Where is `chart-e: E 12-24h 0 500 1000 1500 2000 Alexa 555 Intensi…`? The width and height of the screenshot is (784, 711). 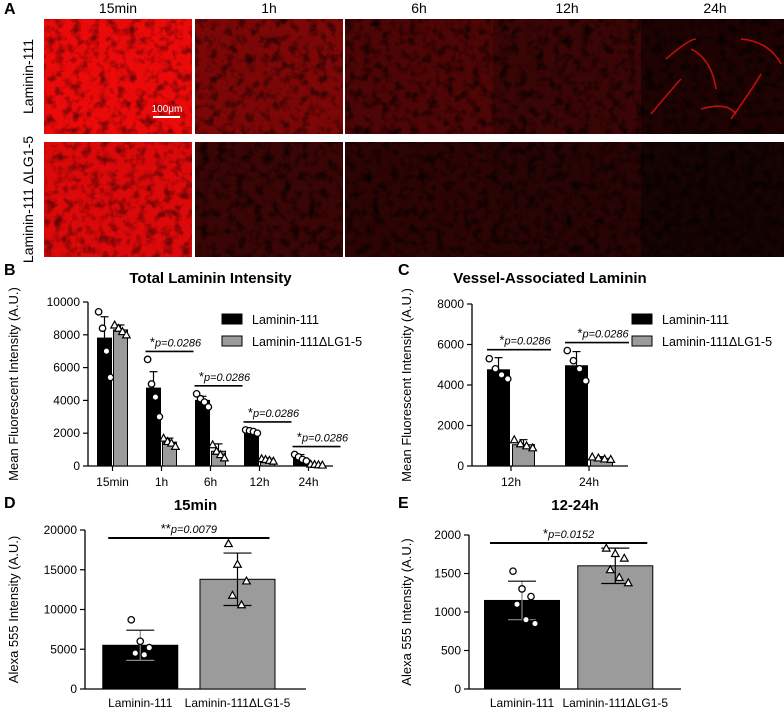
chart-e: E 12-24h 0 500 1000 1500 2000 Alexa 555 Intensi… is located at coordinates (539, 602).